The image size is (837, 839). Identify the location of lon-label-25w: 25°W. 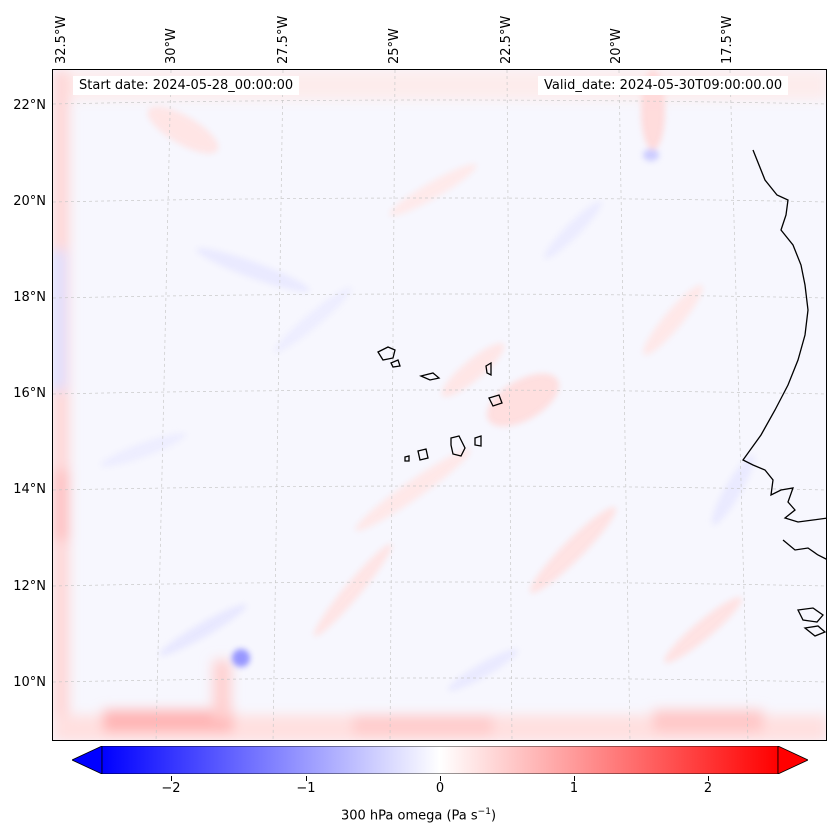
(394, 46).